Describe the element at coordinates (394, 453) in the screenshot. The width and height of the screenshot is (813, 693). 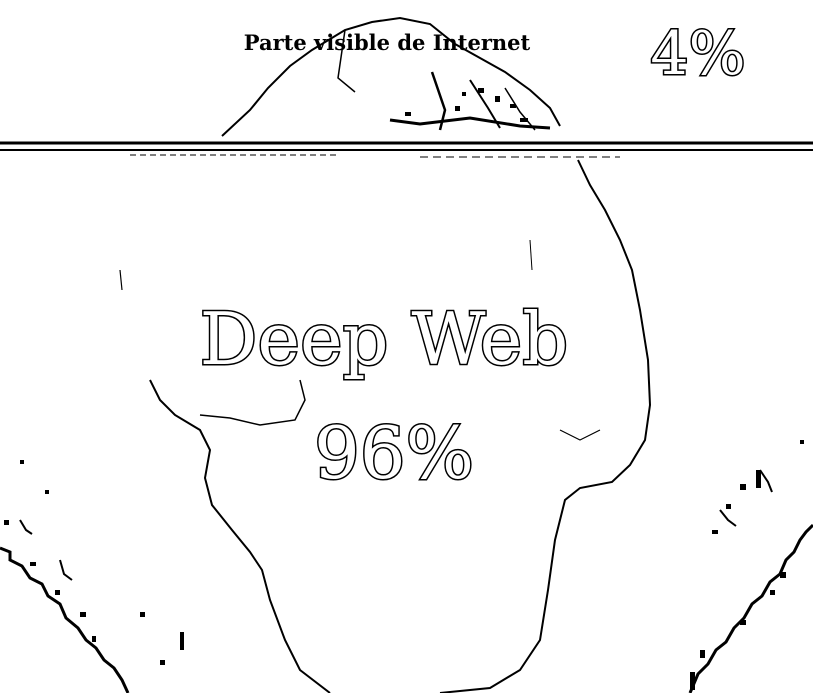
I see `deep-web-percent: 96%` at that location.